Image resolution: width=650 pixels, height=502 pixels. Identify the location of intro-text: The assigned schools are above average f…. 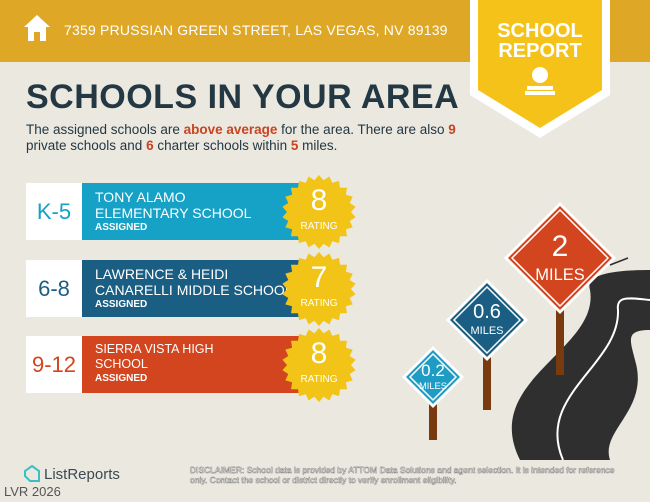
(241, 137).